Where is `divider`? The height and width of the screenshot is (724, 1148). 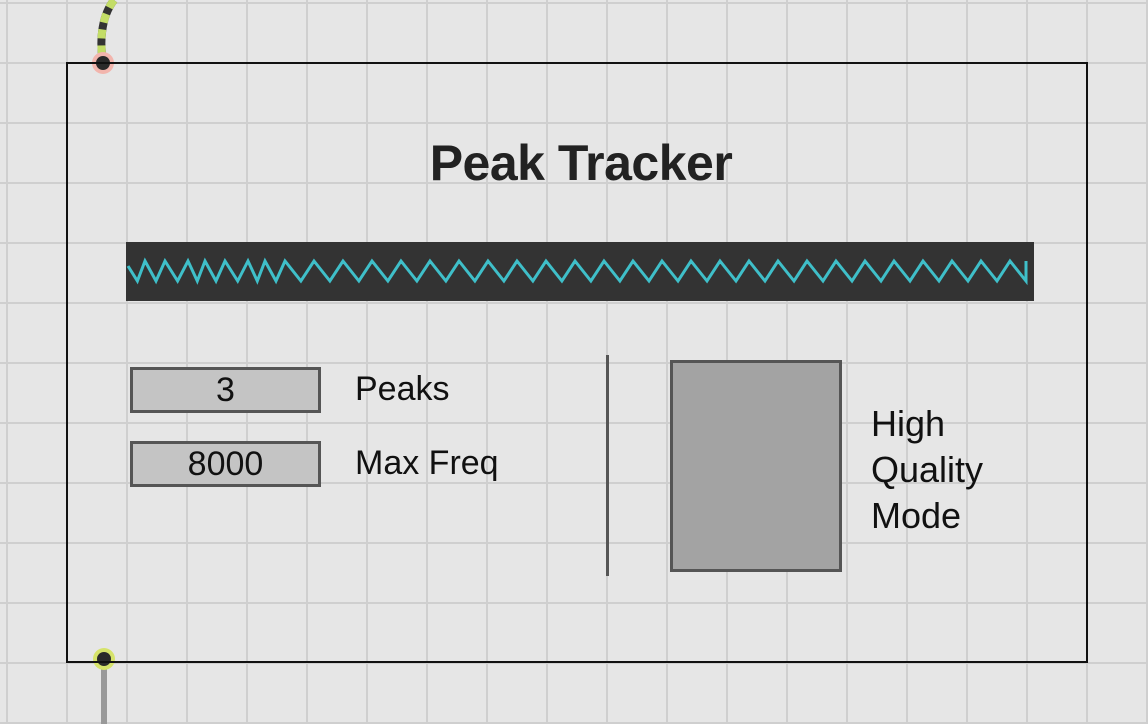 divider is located at coordinates (607, 465).